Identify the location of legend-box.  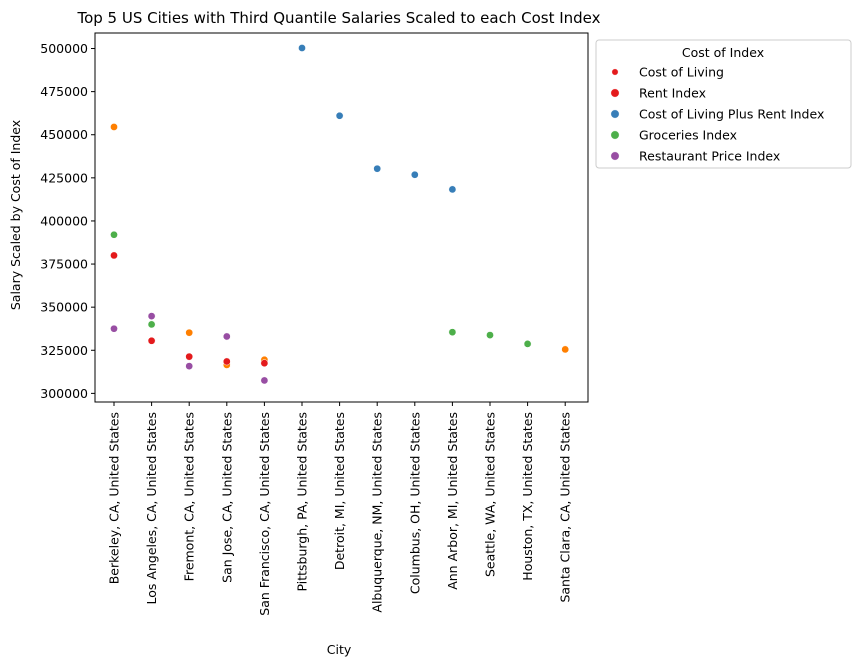
(723, 104).